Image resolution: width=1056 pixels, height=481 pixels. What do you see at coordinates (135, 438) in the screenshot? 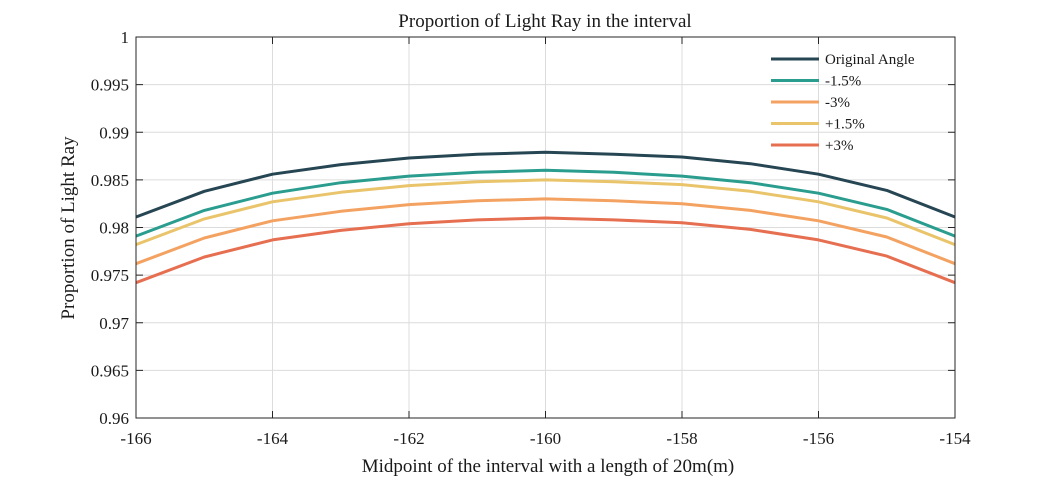
I see `x-tick-label: -166` at bounding box center [135, 438].